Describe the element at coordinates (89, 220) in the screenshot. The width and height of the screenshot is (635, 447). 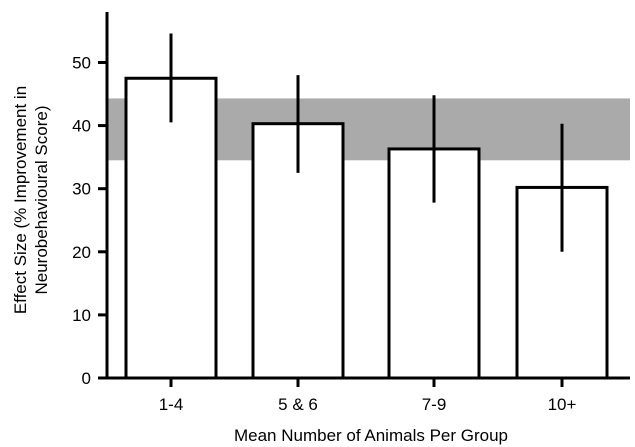
I see `y-ticks-group: 0 10 20 30 40 50` at that location.